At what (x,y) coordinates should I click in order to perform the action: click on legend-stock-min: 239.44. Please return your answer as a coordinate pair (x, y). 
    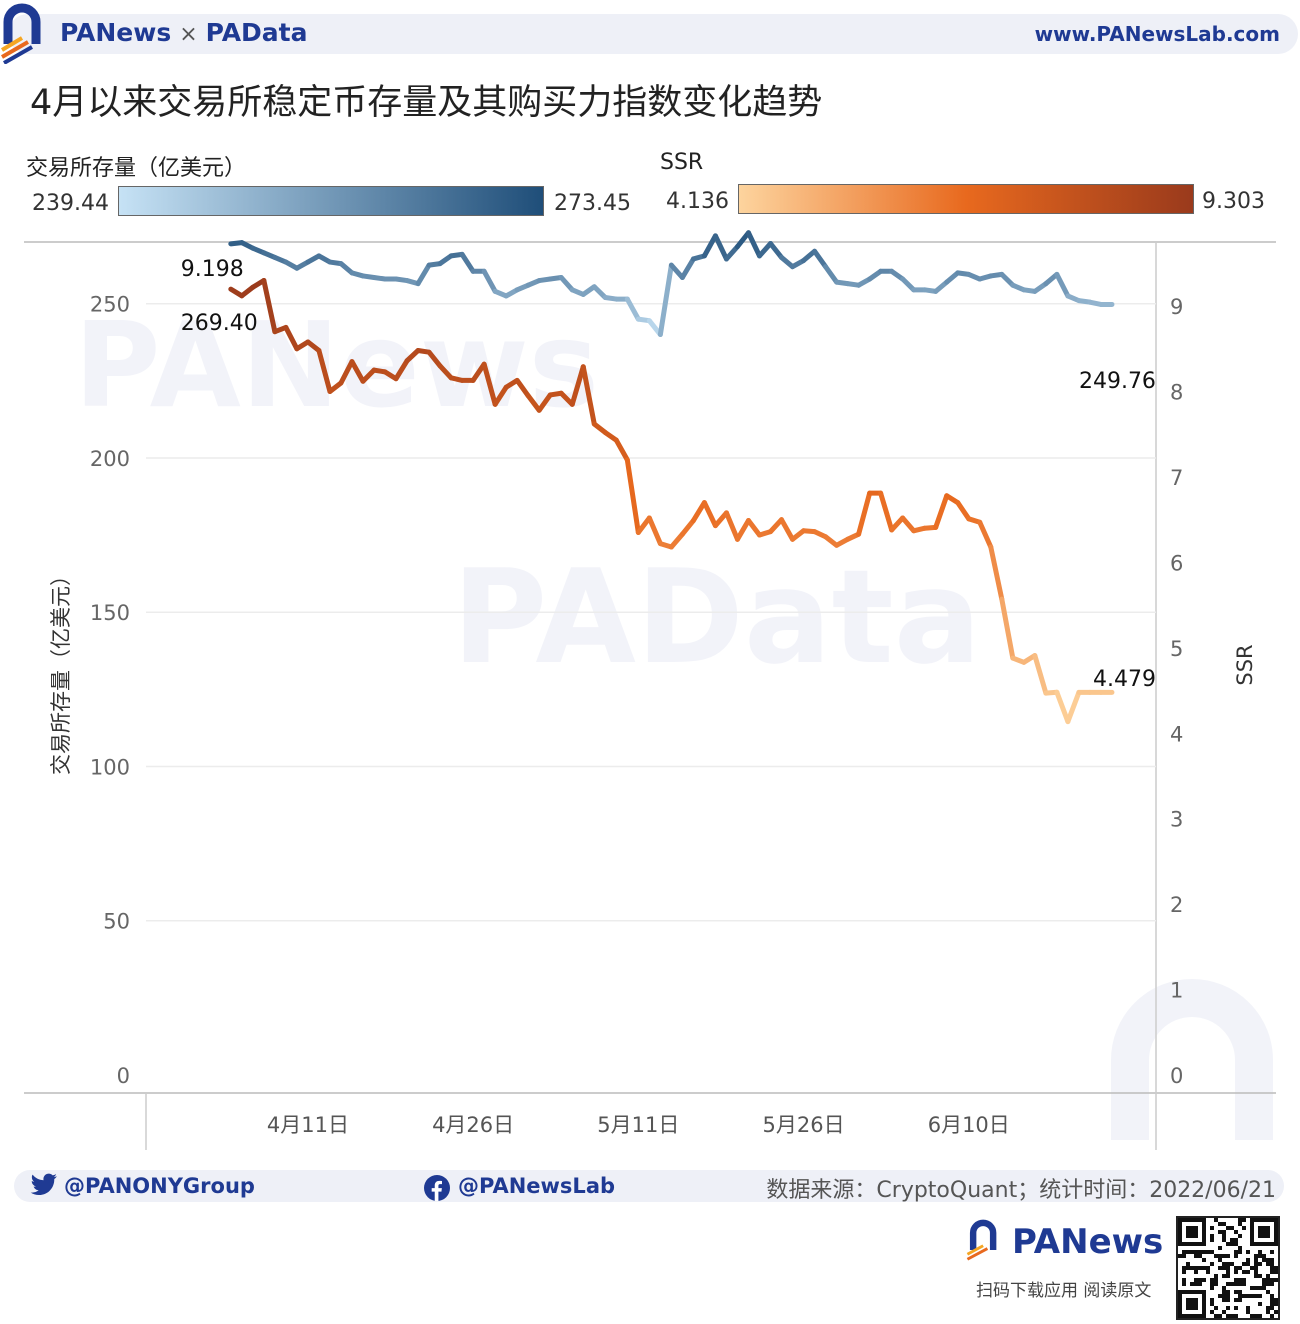
    Looking at the image, I should click on (70, 203).